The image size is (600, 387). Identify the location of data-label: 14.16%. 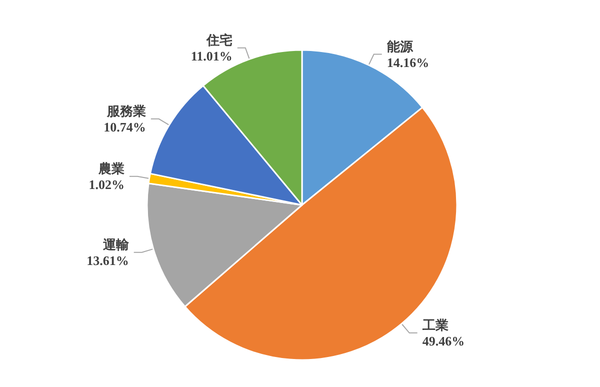
(408, 62).